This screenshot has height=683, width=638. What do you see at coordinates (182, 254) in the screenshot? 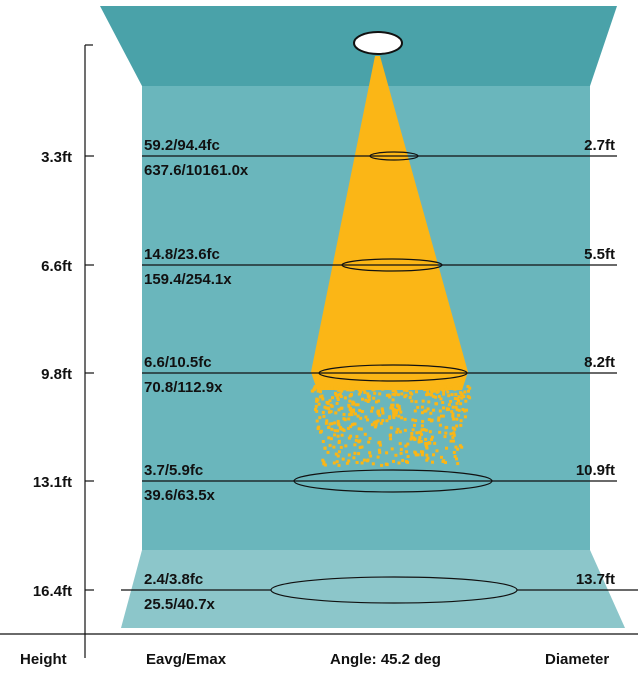
I see `illuminance-label: 14.8/23.6fc` at bounding box center [182, 254].